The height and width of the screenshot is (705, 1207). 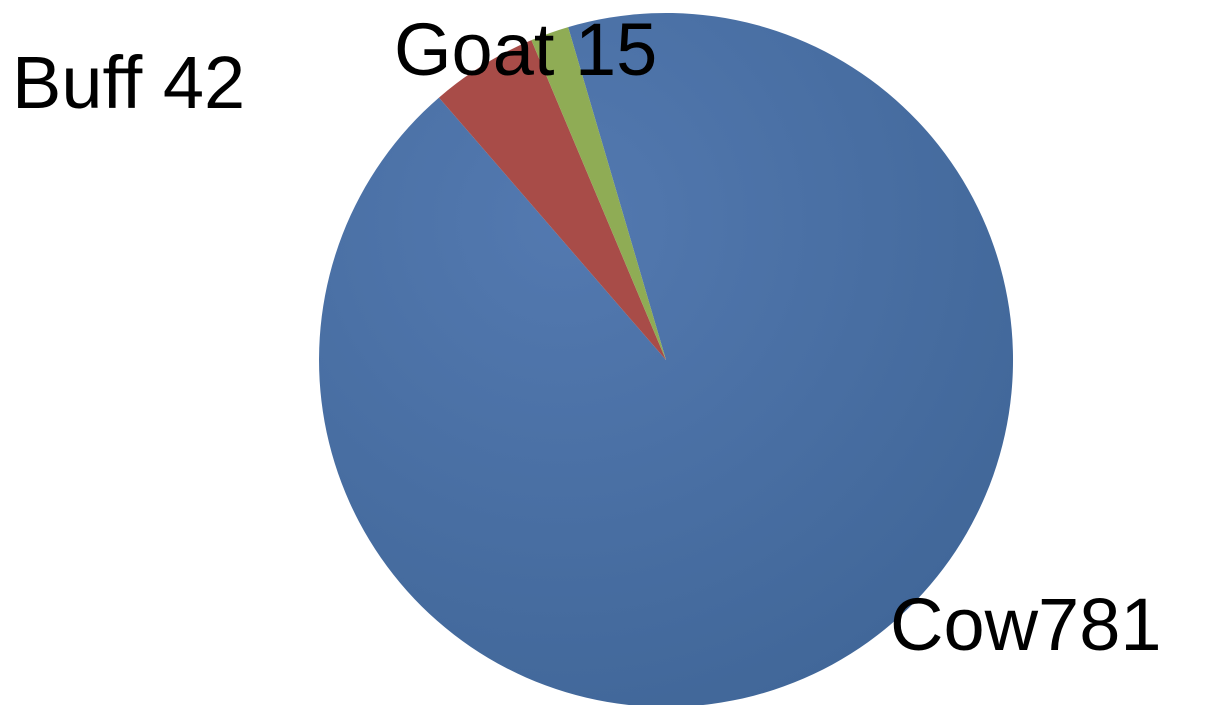 I want to click on slice-label-buff: Buff 42, so click(x=128, y=82).